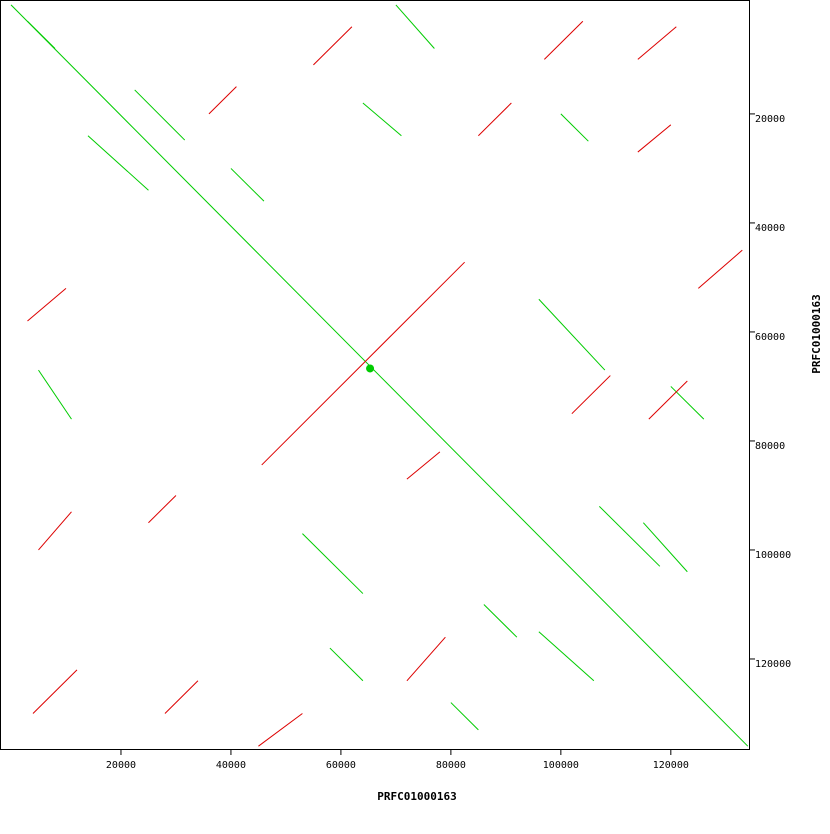 The height and width of the screenshot is (834, 830). What do you see at coordinates (816, 333) in the screenshot?
I see `y-axis-label: PRFC01000163` at bounding box center [816, 333].